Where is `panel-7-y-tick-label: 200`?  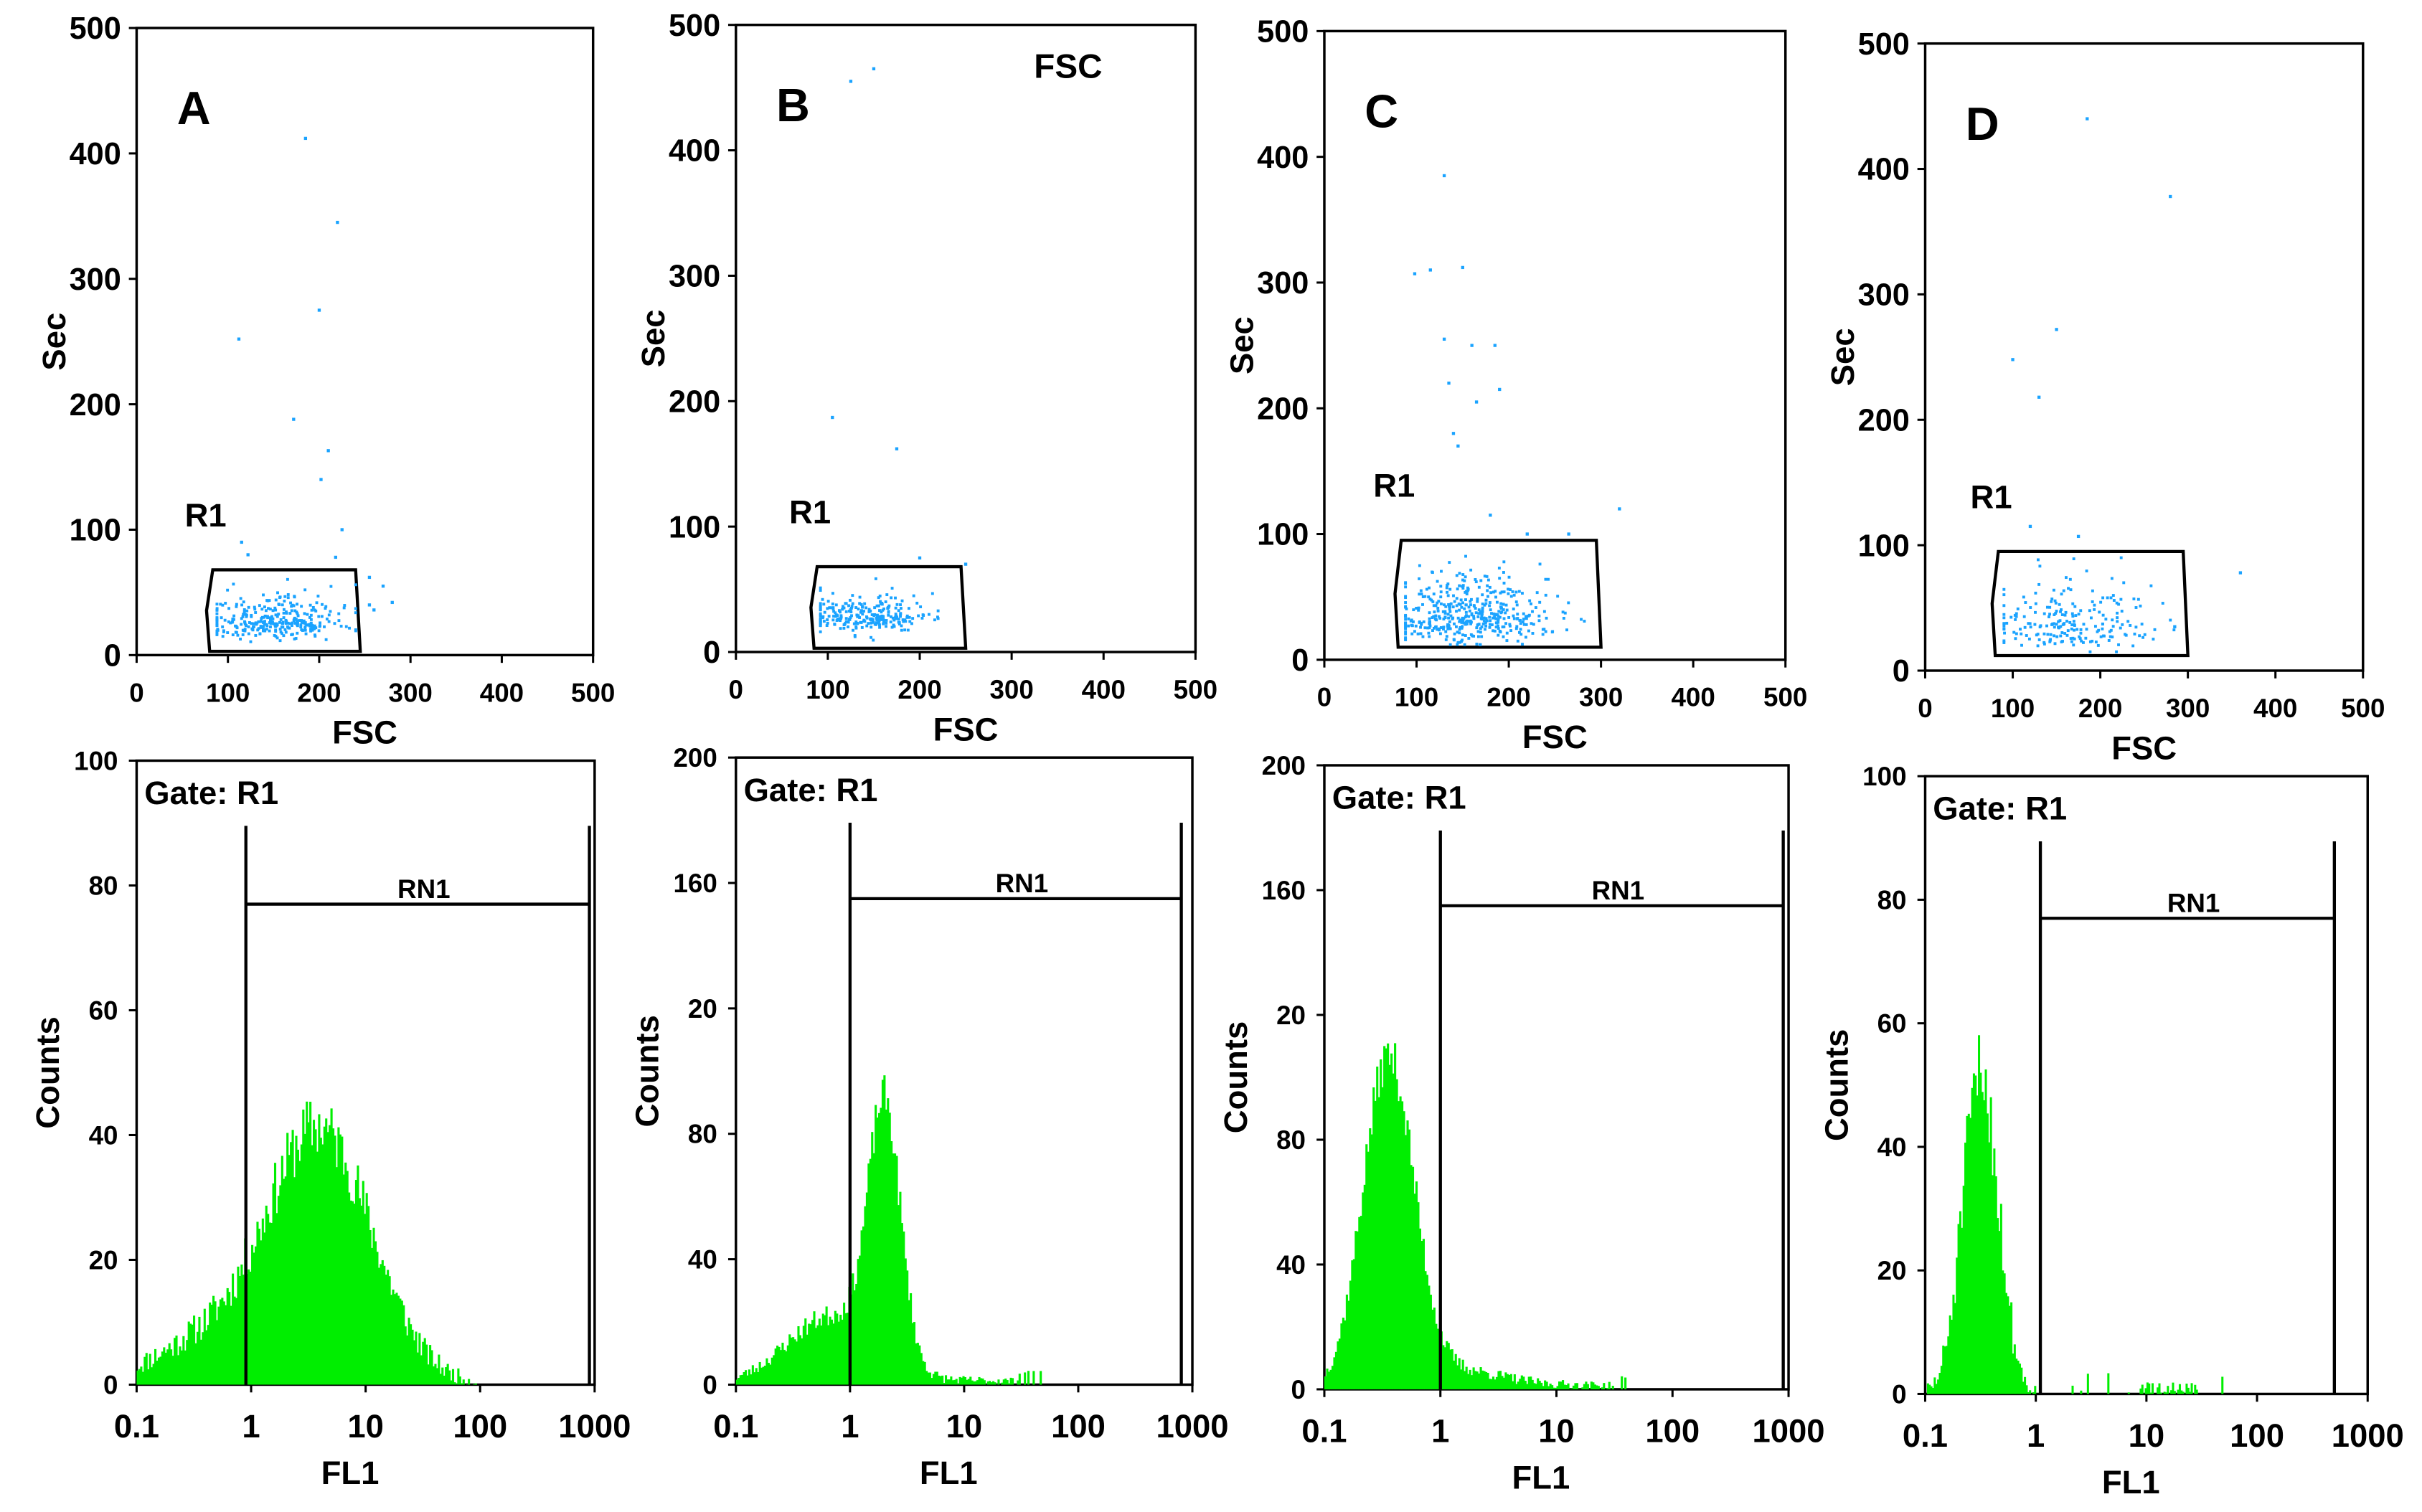 panel-7-y-tick-label: 200 is located at coordinates (1284, 766).